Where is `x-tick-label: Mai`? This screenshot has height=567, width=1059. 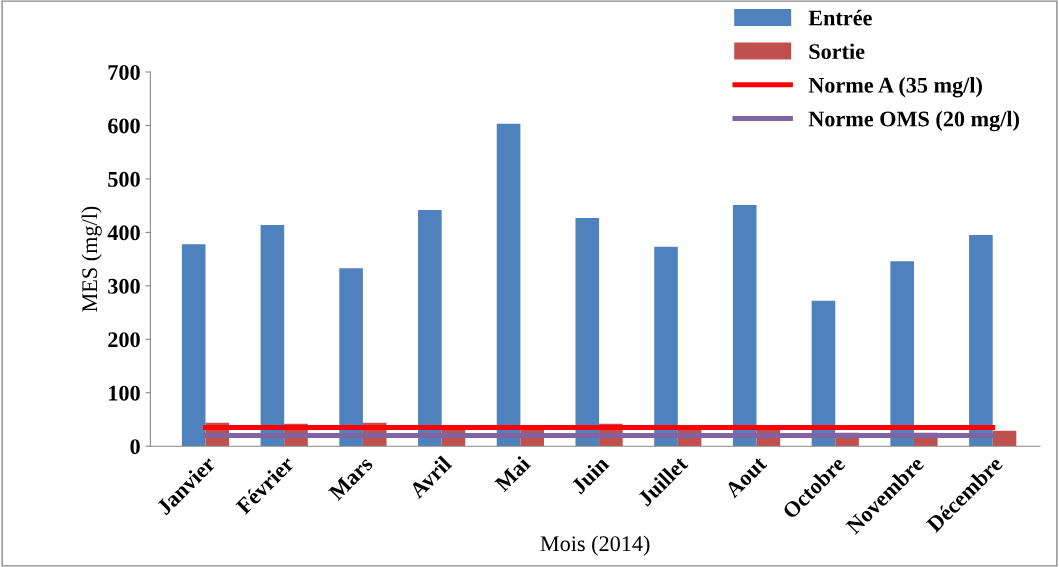
x-tick-label: Mai is located at coordinates (512, 473).